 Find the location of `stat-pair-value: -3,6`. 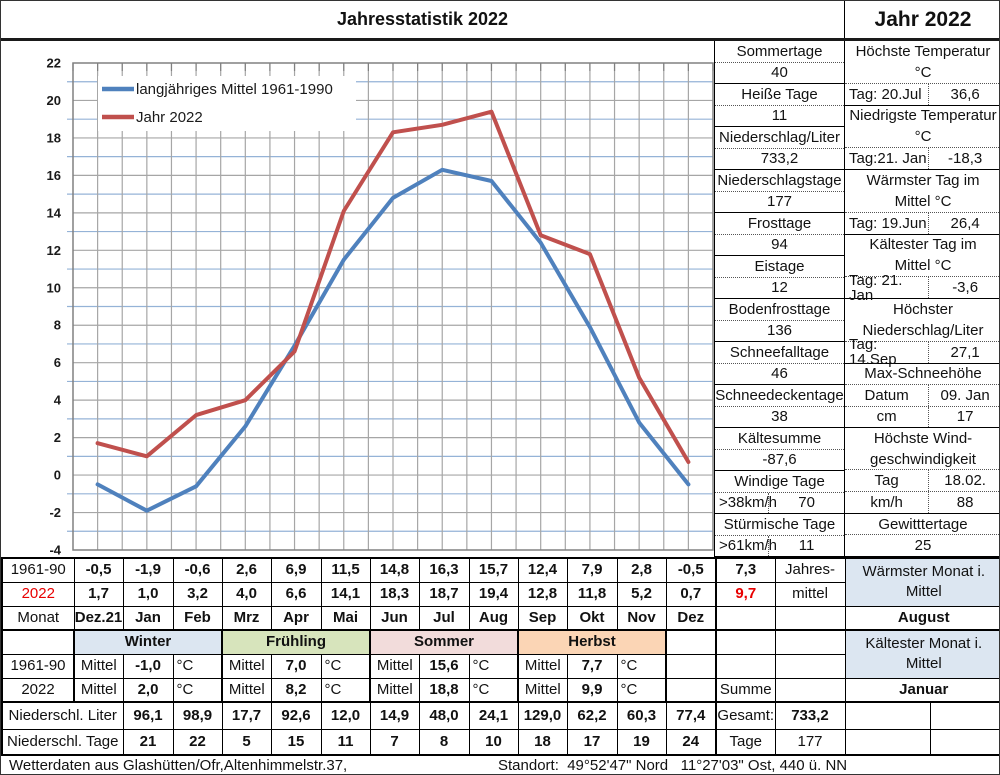

stat-pair-value: -3,6 is located at coordinates (965, 288).